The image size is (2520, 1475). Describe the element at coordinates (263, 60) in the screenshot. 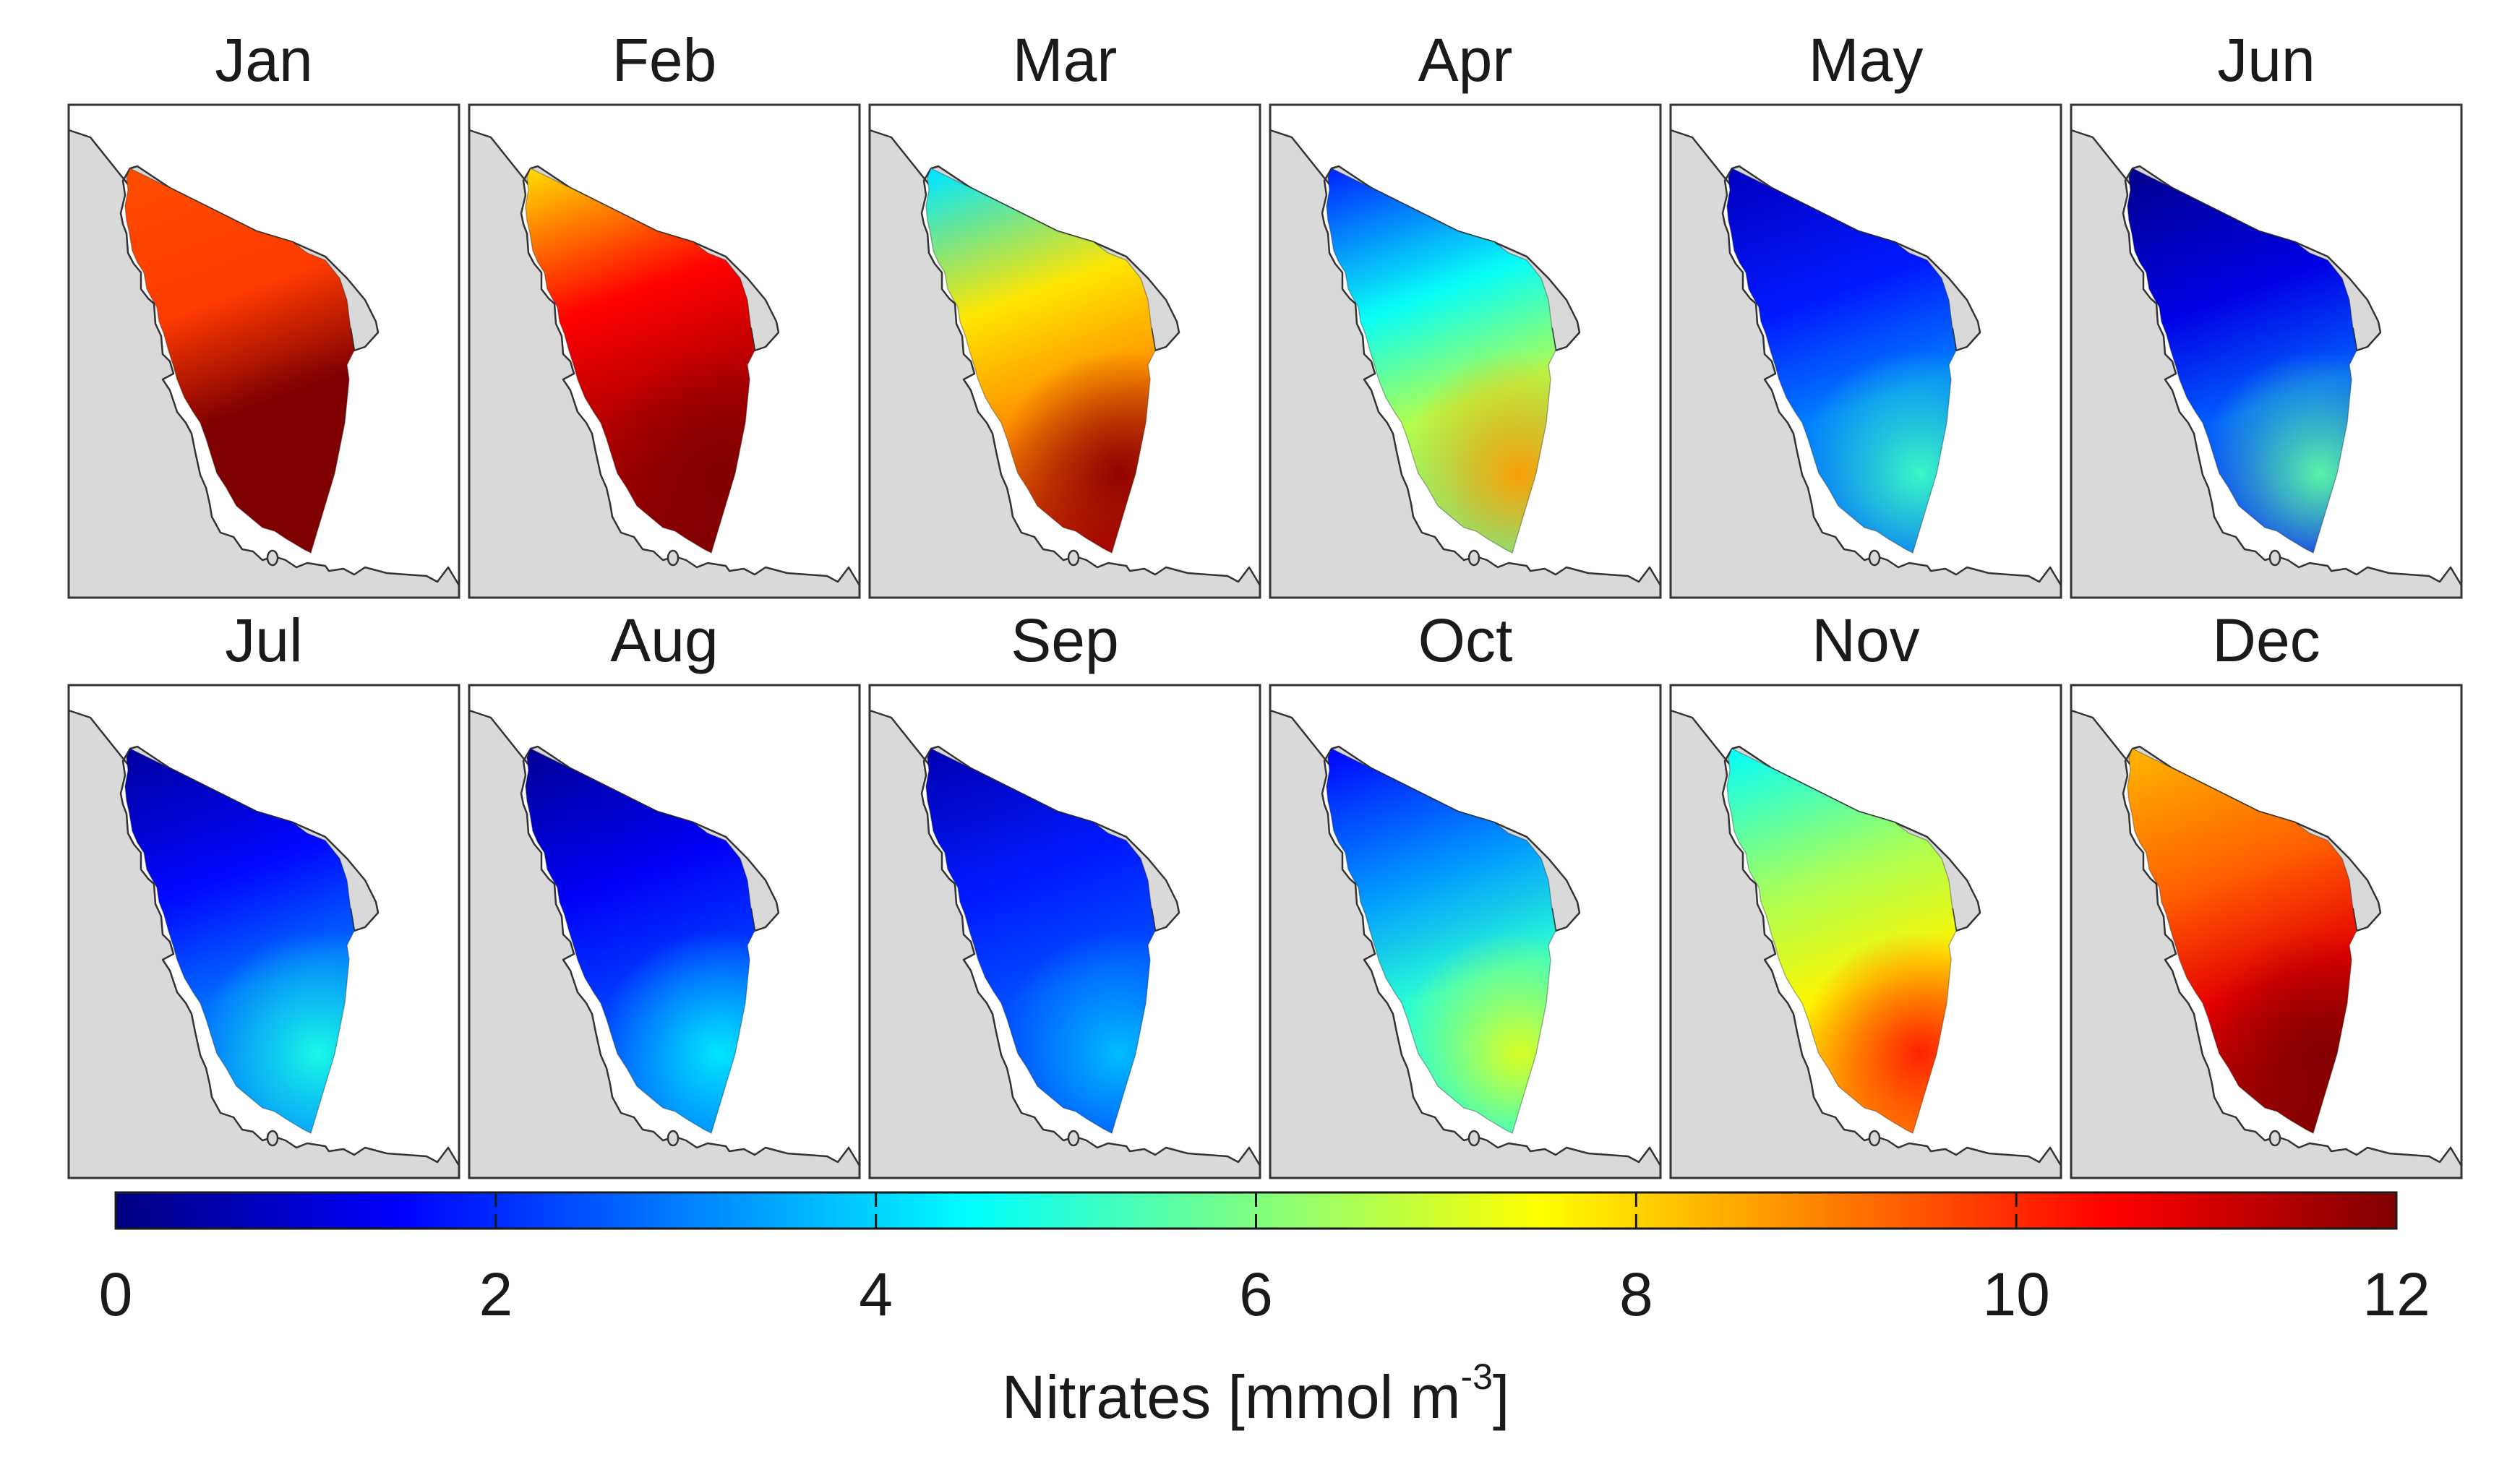

I see `panel-title-jan: Jan` at that location.